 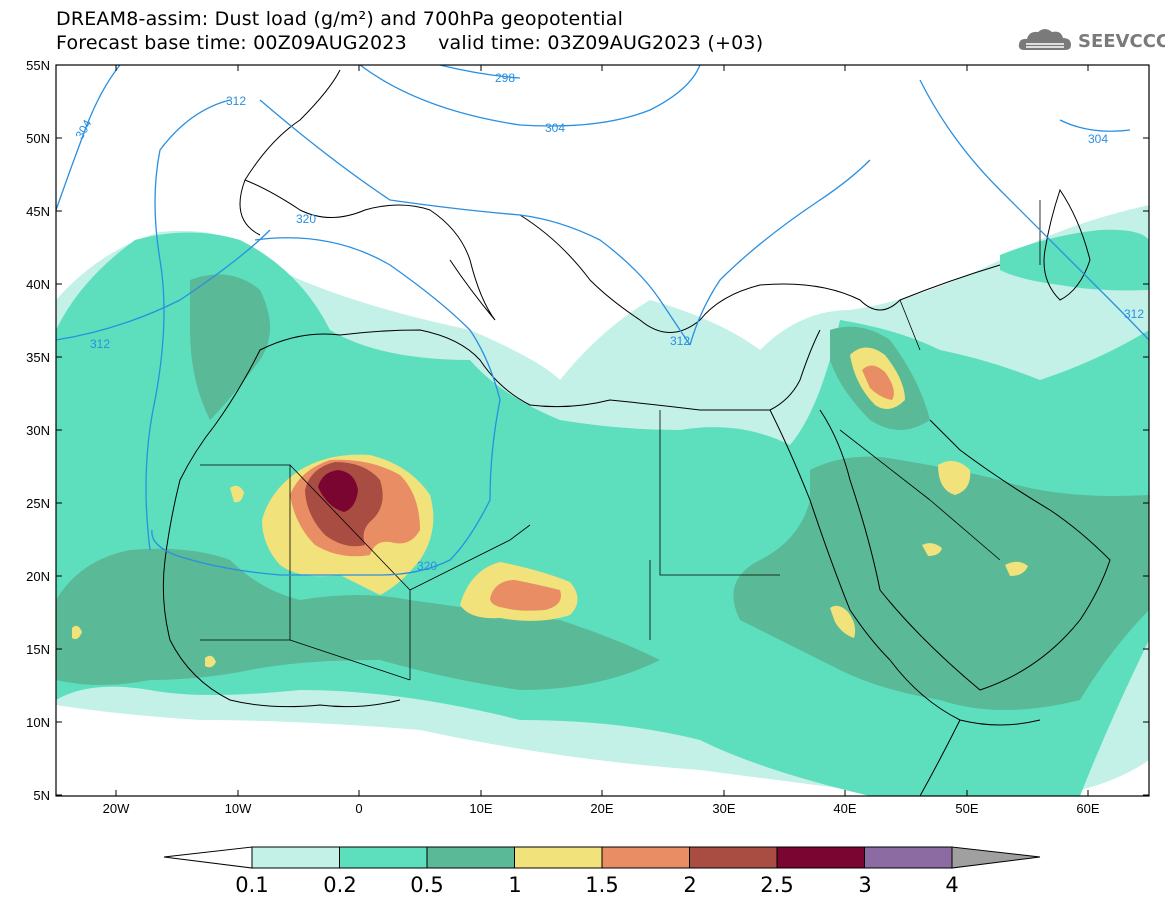 What do you see at coordinates (339, 885) in the screenshot?
I see `colorbar-label: 0.2` at bounding box center [339, 885].